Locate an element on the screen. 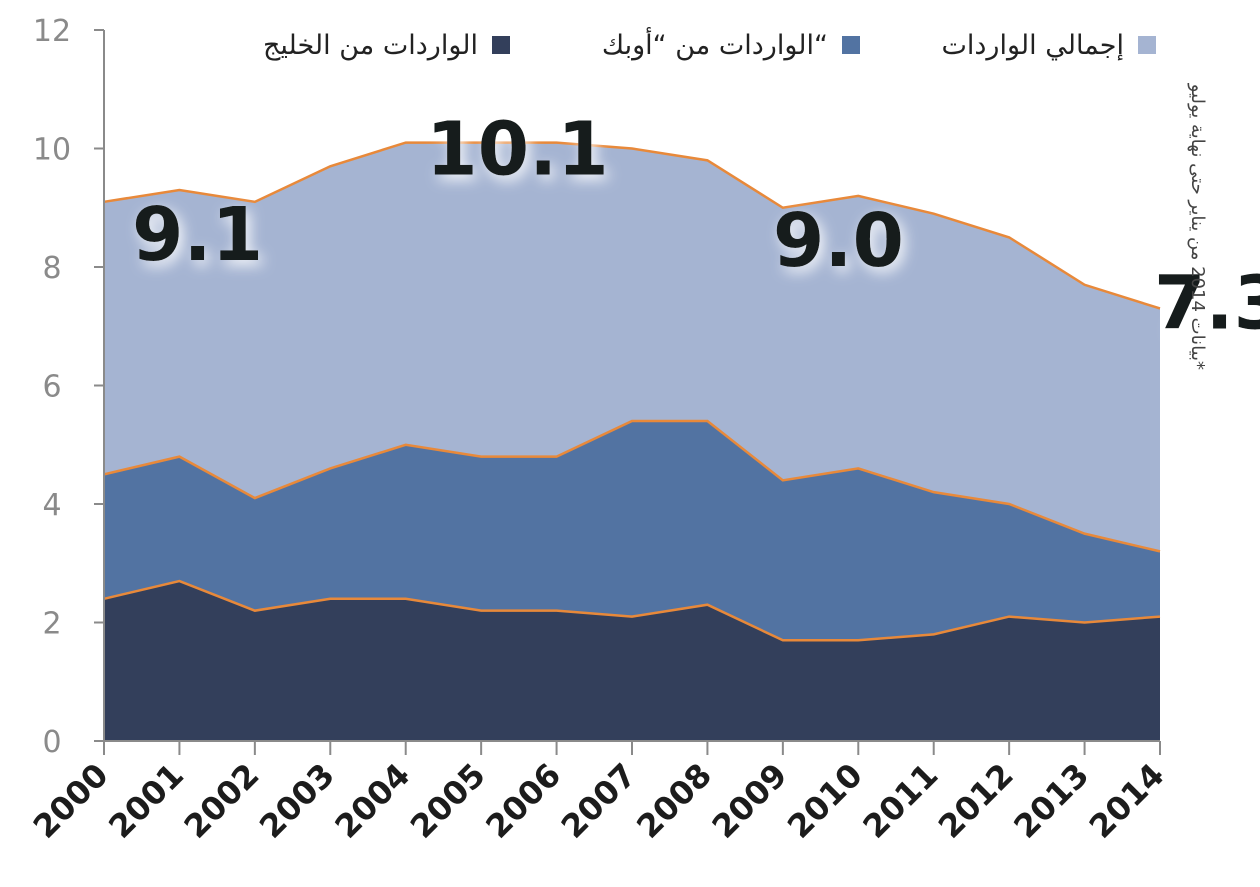 The height and width of the screenshot is (887, 1260). y-tick-label: 2 is located at coordinates (51, 624).